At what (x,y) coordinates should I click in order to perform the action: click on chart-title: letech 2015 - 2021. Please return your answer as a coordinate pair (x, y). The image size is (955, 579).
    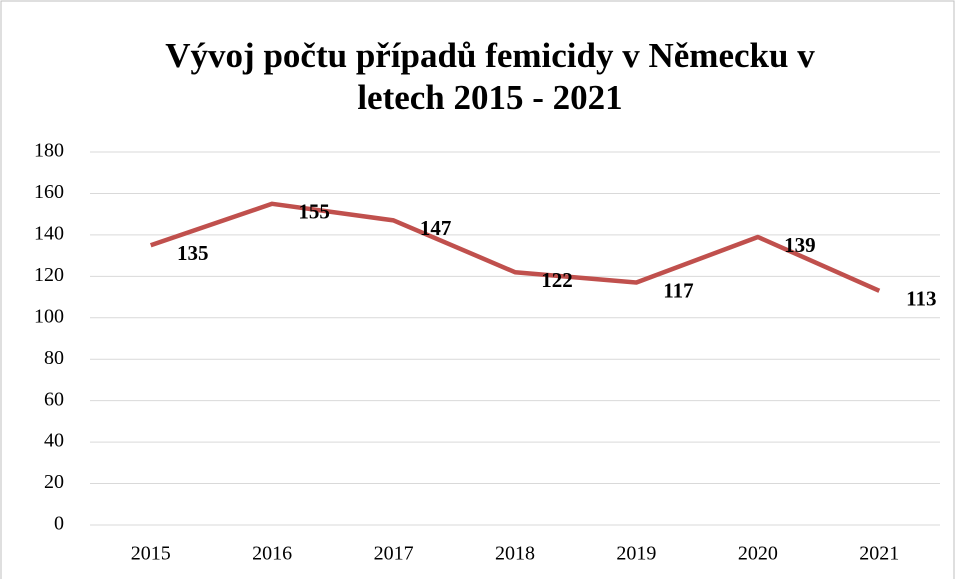
    Looking at the image, I should click on (489, 97).